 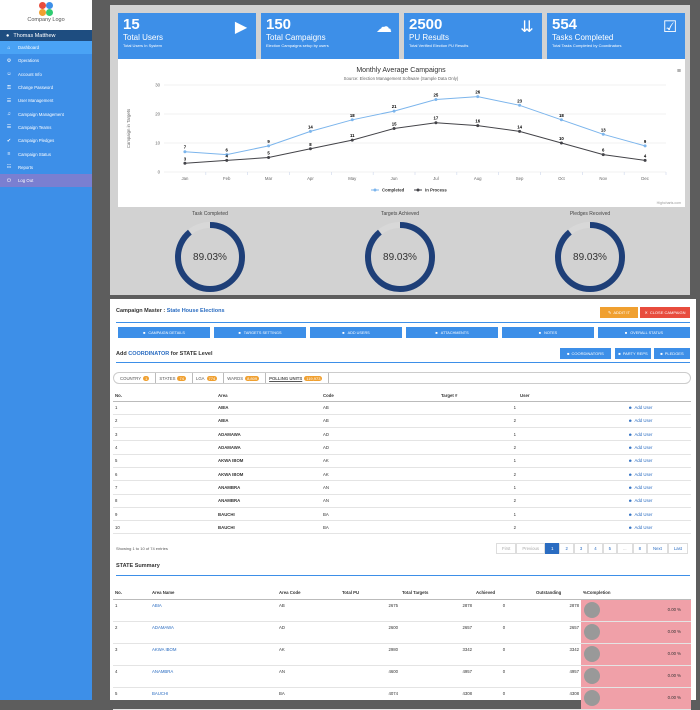 What do you see at coordinates (679, 71) in the screenshot?
I see `chart-menu-icon: ≡` at bounding box center [679, 71].